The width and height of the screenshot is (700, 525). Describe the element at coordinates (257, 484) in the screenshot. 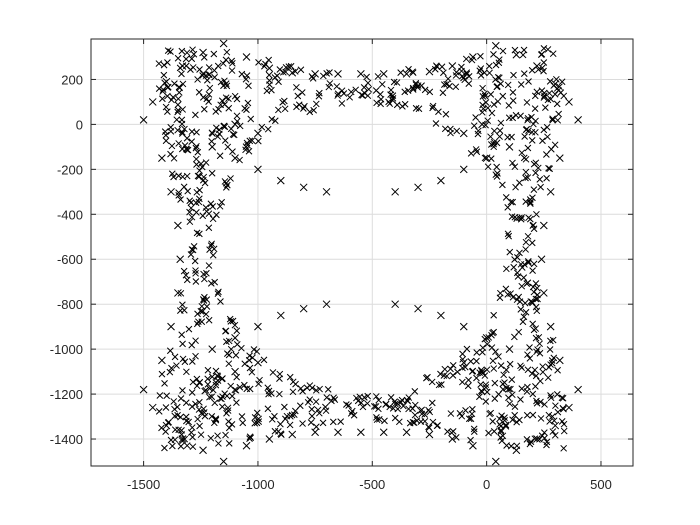

I see `x-tick-label: -1000` at that location.